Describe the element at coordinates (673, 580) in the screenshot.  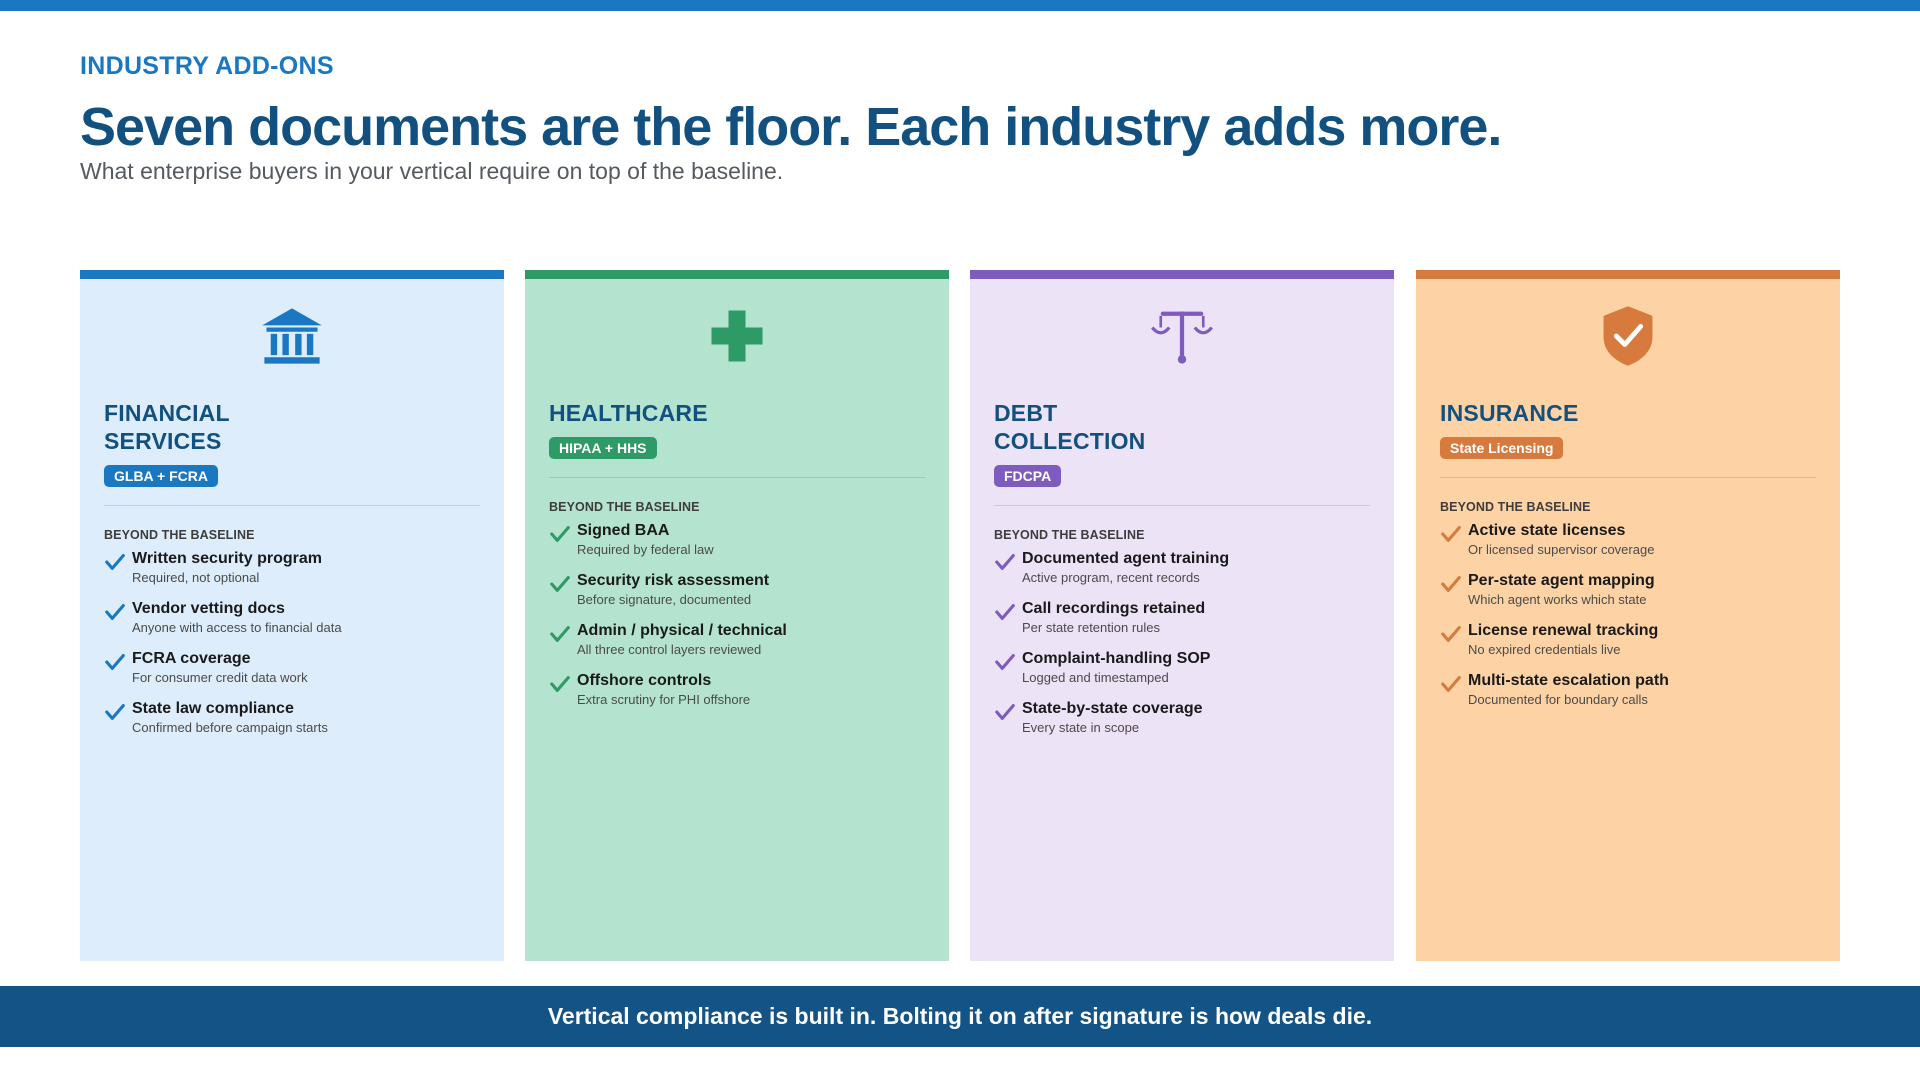
I see `item-title: Security risk assessment` at that location.